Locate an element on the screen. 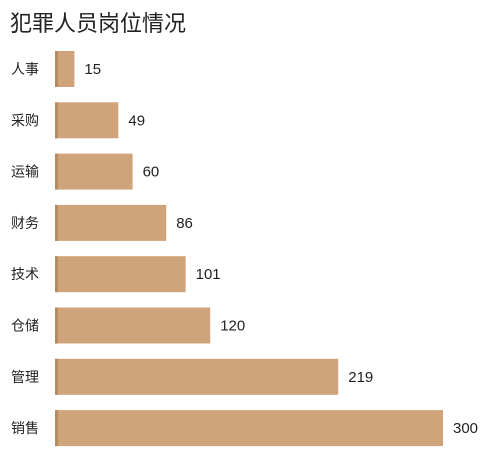 Image resolution: width=496 pixels, height=457 pixels. value-label: 86 is located at coordinates (184, 223).